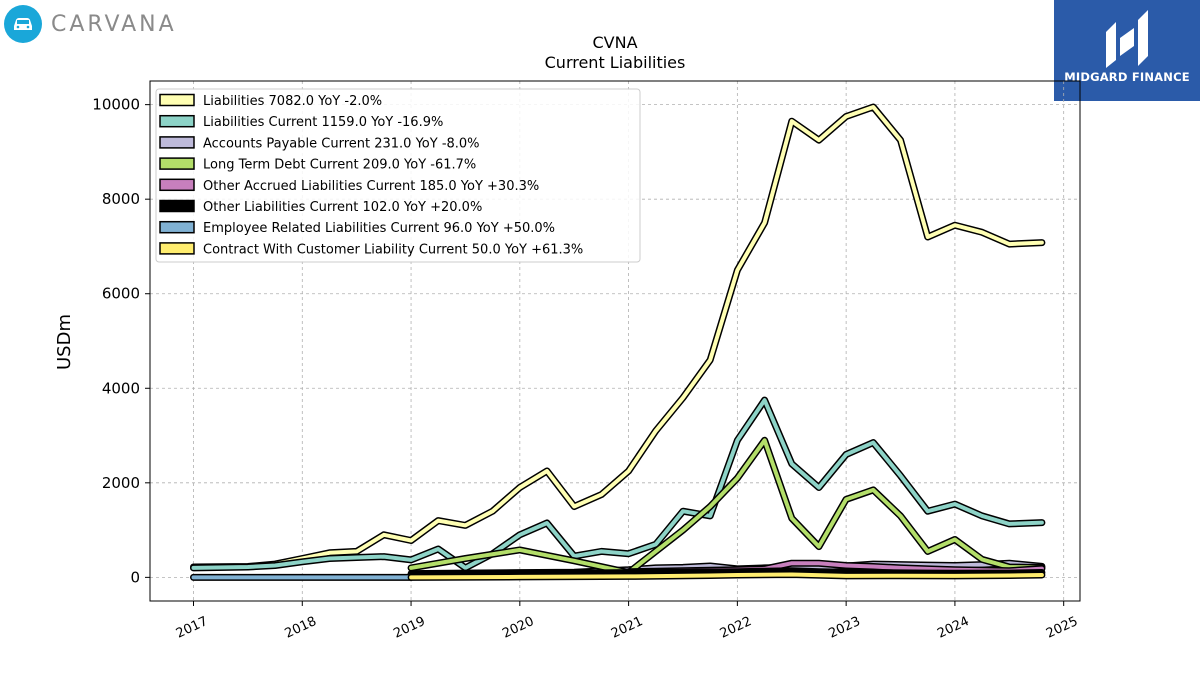 The width and height of the screenshot is (1200, 675). Describe the element at coordinates (1127, 77) in the screenshot. I see `sponsor-name: MIDGARD FINANCE` at that location.